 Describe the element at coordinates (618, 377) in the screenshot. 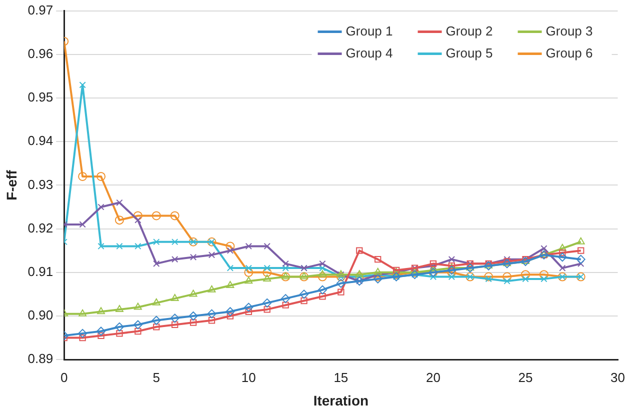

I see `x-tick-label: 30` at that location.